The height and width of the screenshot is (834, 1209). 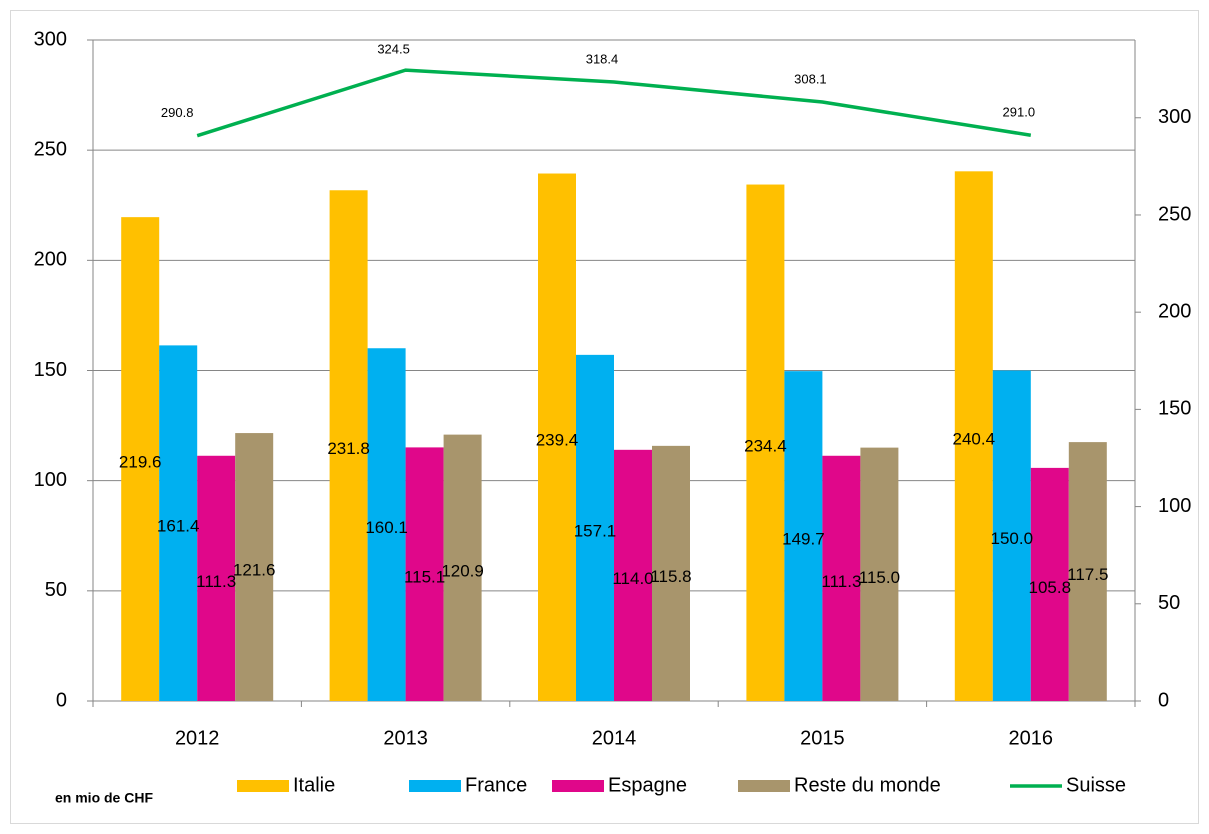 I want to click on value-label: 105.8, so click(x=1050, y=587).